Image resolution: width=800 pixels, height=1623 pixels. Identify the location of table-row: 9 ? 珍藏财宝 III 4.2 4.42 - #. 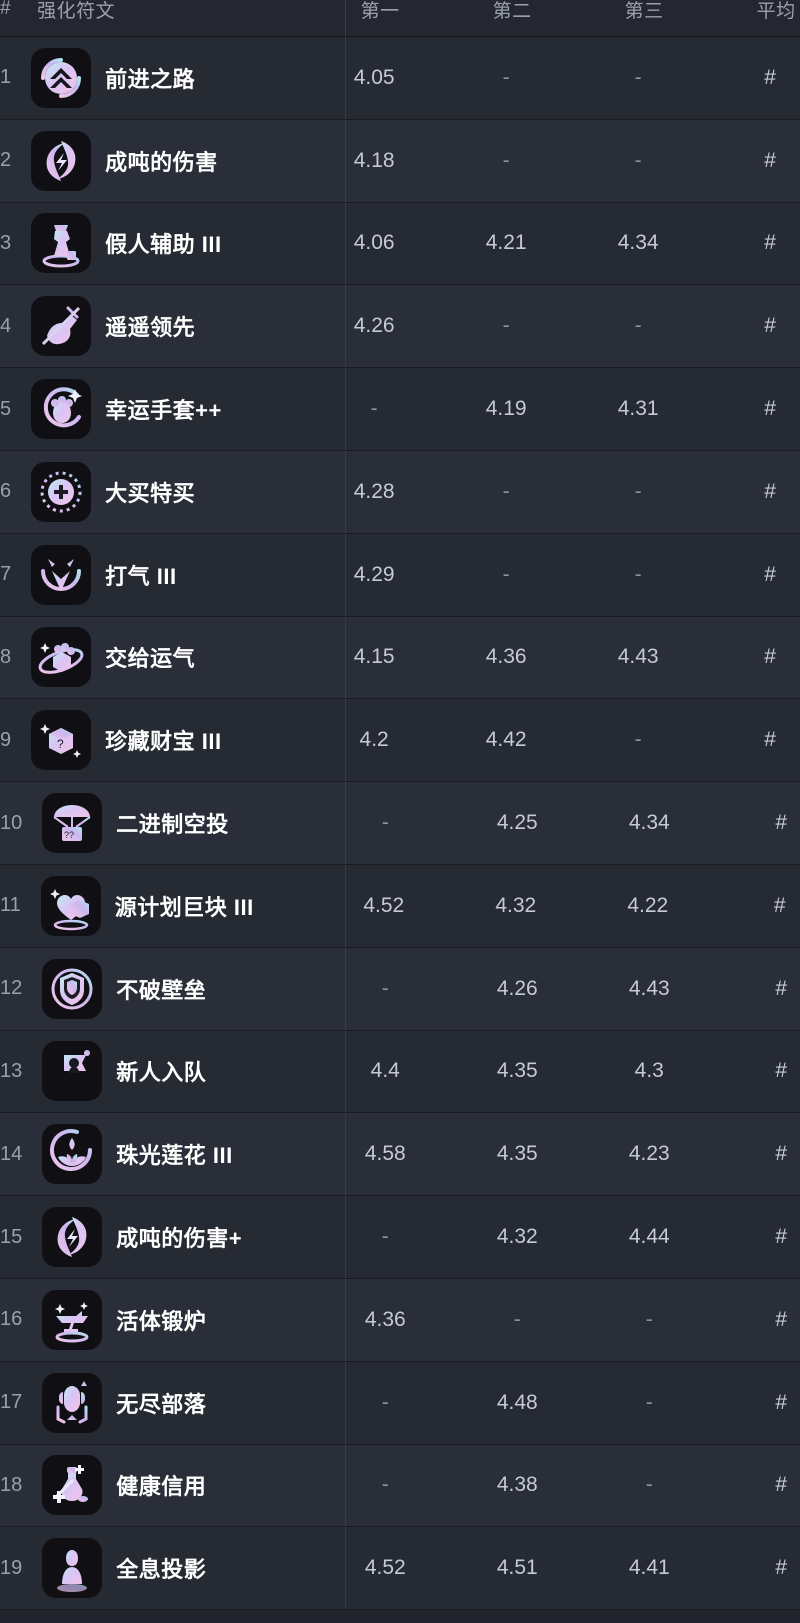
(400, 741).